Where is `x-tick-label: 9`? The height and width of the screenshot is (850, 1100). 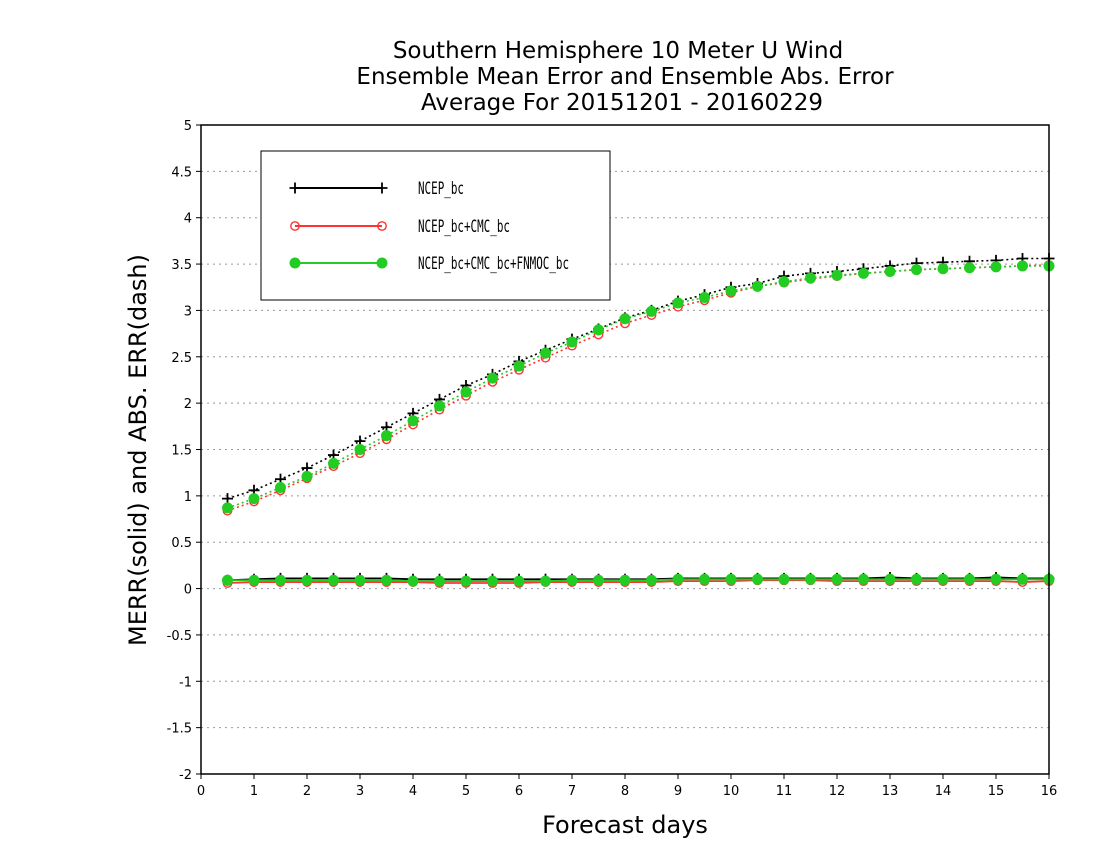
x-tick-label: 9 is located at coordinates (678, 791).